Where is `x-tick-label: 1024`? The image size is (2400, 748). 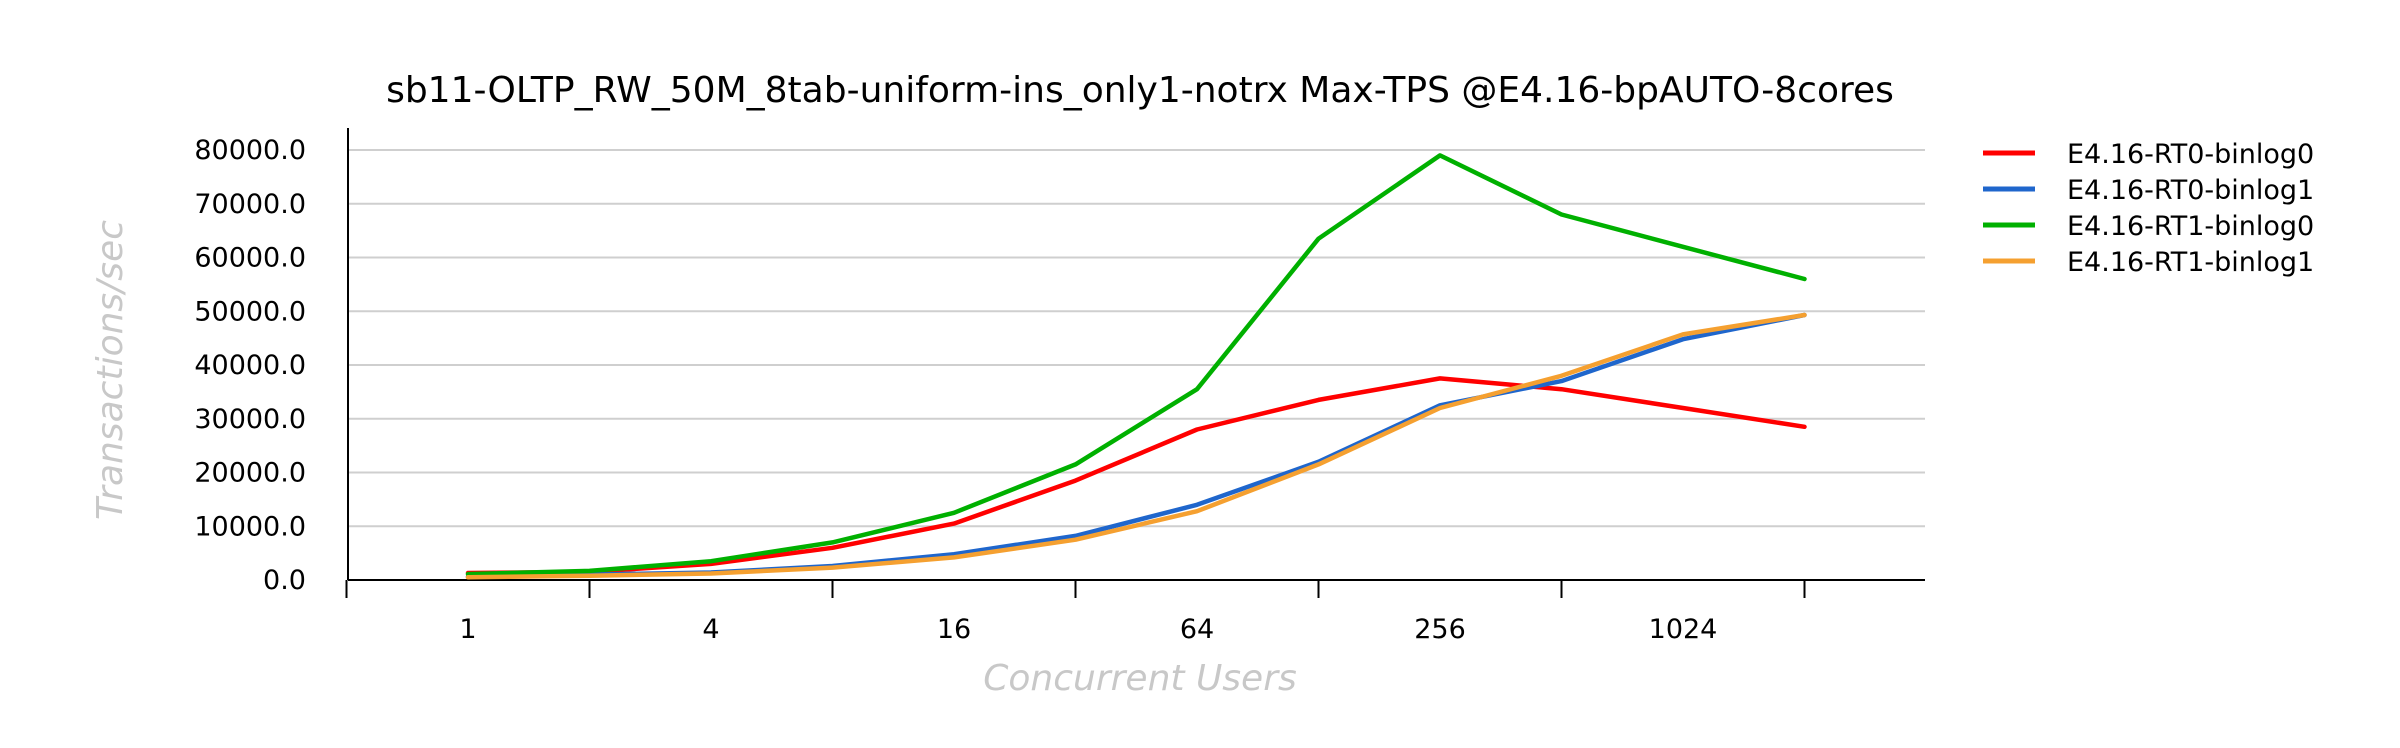
x-tick-label: 1024 is located at coordinates (1683, 629).